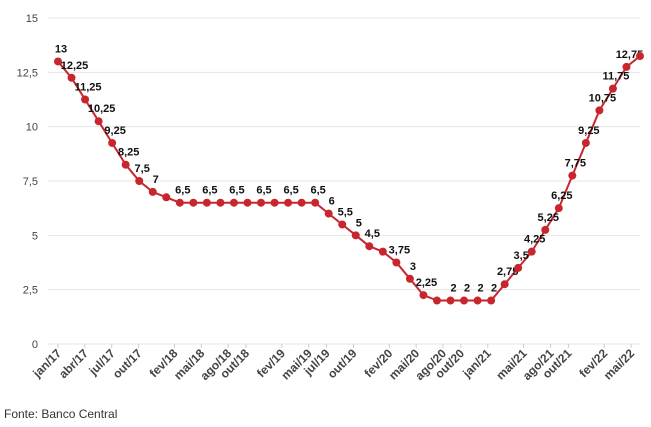 The height and width of the screenshot is (427, 651). What do you see at coordinates (426, 283) in the screenshot?
I see `data-label: 2,25` at bounding box center [426, 283].